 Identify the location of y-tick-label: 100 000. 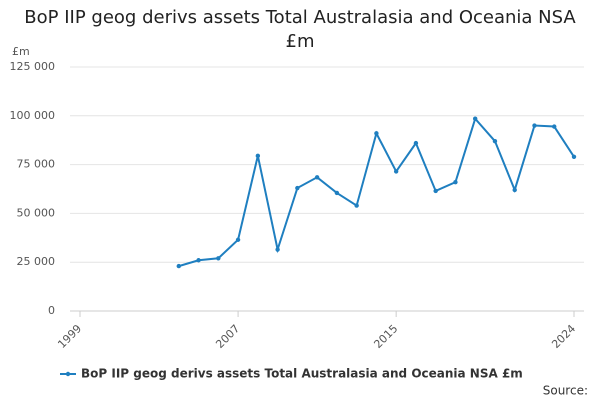
(33, 115).